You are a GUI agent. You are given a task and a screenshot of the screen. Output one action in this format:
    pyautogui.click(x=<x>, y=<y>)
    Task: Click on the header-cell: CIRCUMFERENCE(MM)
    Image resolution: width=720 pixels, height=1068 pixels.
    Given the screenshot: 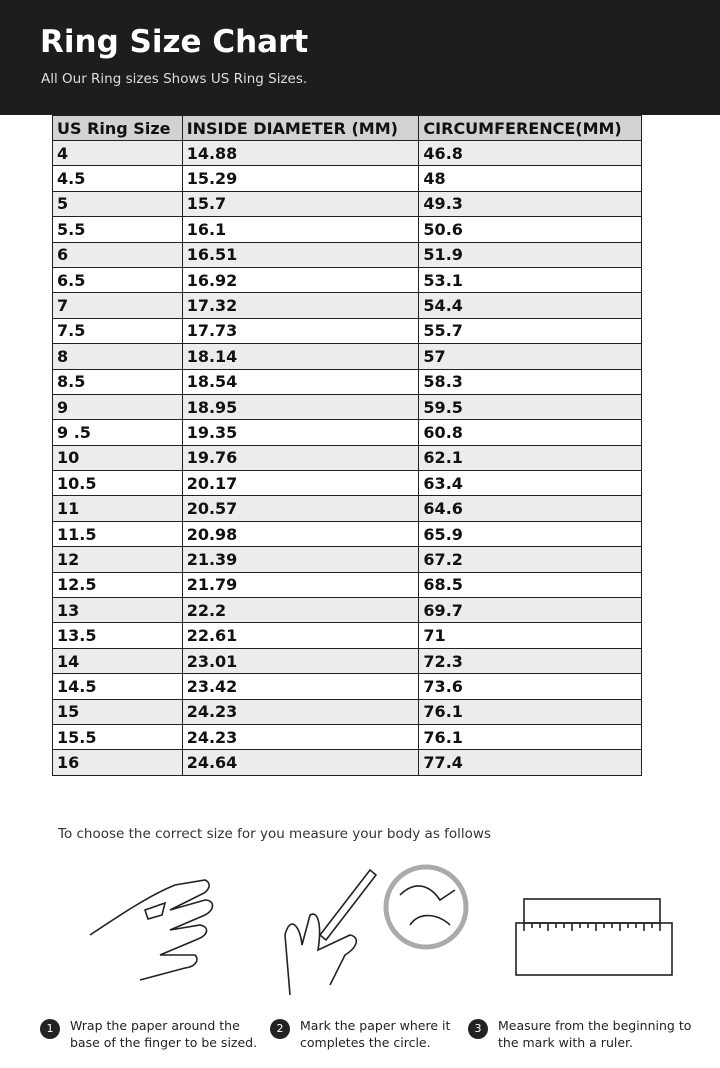 What is the action you would take?
    pyautogui.click(x=530, y=128)
    